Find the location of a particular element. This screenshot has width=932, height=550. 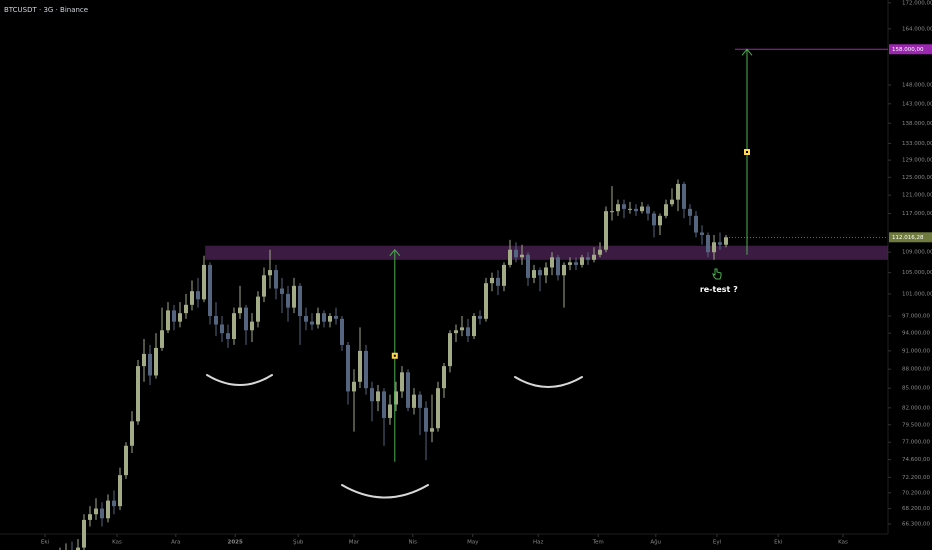

target-label-box is located at coordinates (910, 49).